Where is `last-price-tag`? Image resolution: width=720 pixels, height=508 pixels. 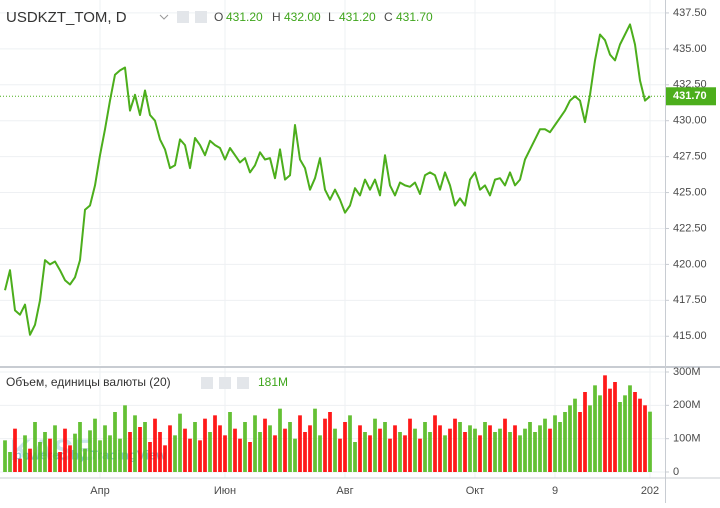
last-price-tag is located at coordinates (691, 96).